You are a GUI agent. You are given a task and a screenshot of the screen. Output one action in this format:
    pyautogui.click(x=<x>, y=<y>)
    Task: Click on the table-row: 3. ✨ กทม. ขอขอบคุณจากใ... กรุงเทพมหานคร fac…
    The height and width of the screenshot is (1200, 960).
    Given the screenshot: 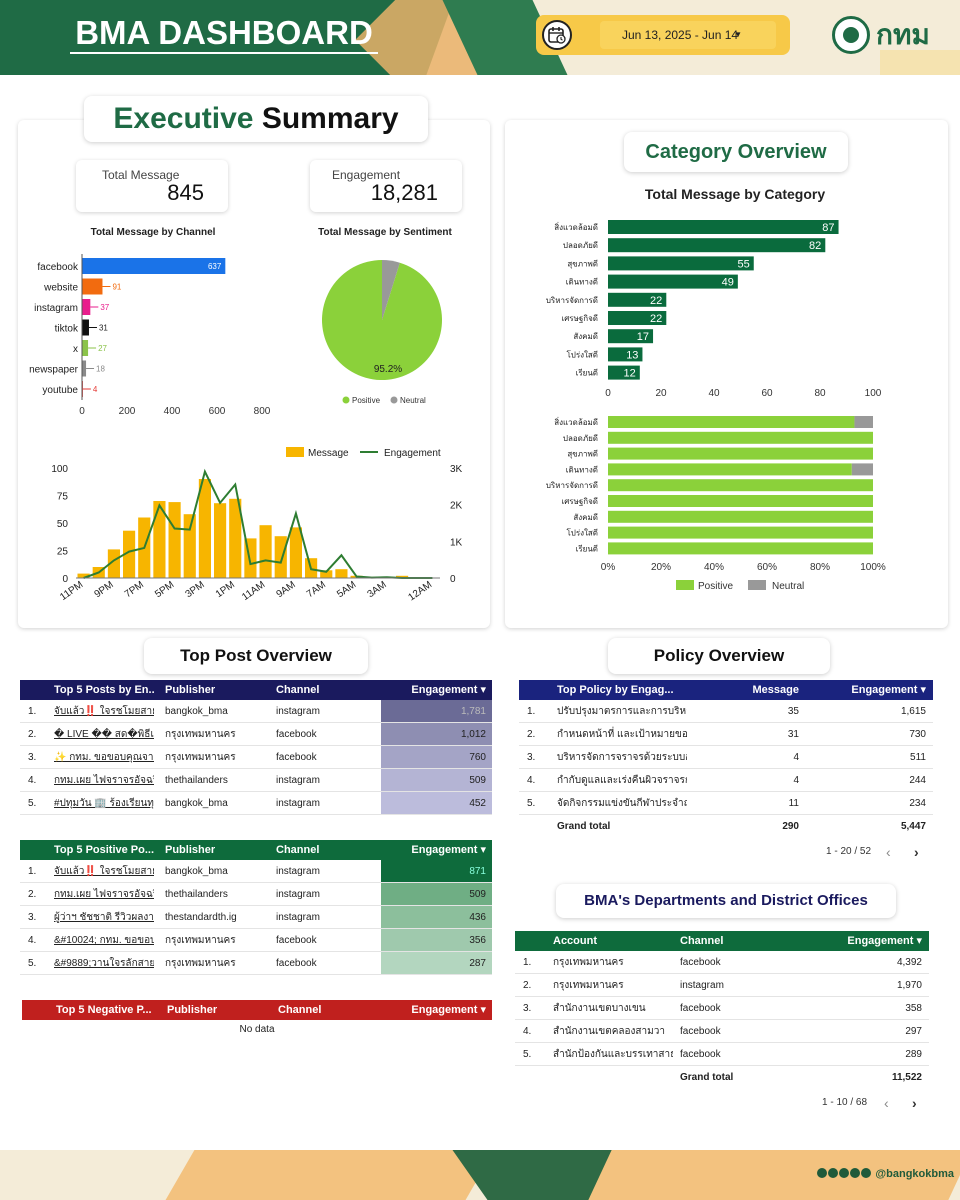 What is the action you would take?
    pyautogui.click(x=256, y=757)
    